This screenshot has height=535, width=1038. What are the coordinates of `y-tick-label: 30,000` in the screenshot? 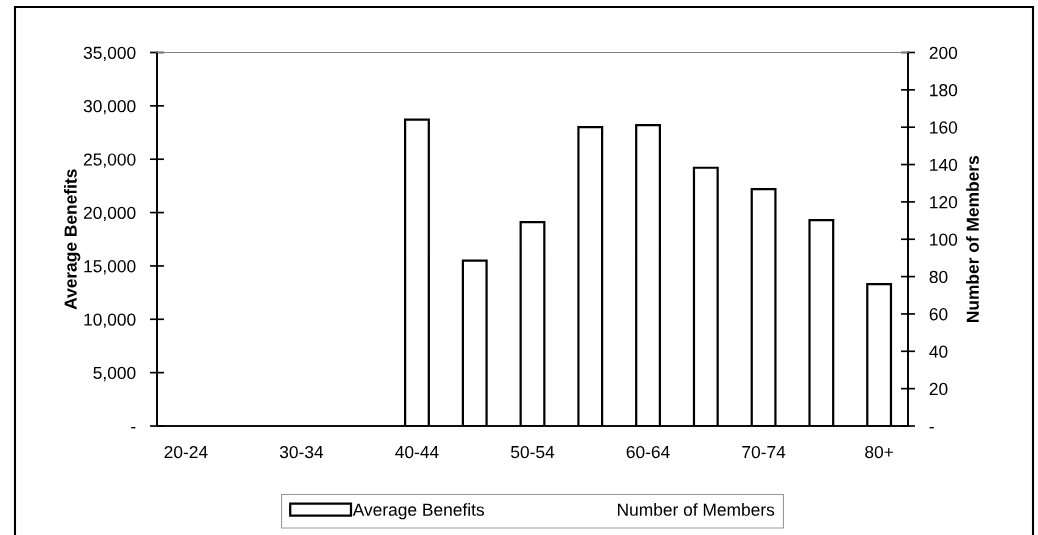 It's located at (109, 107).